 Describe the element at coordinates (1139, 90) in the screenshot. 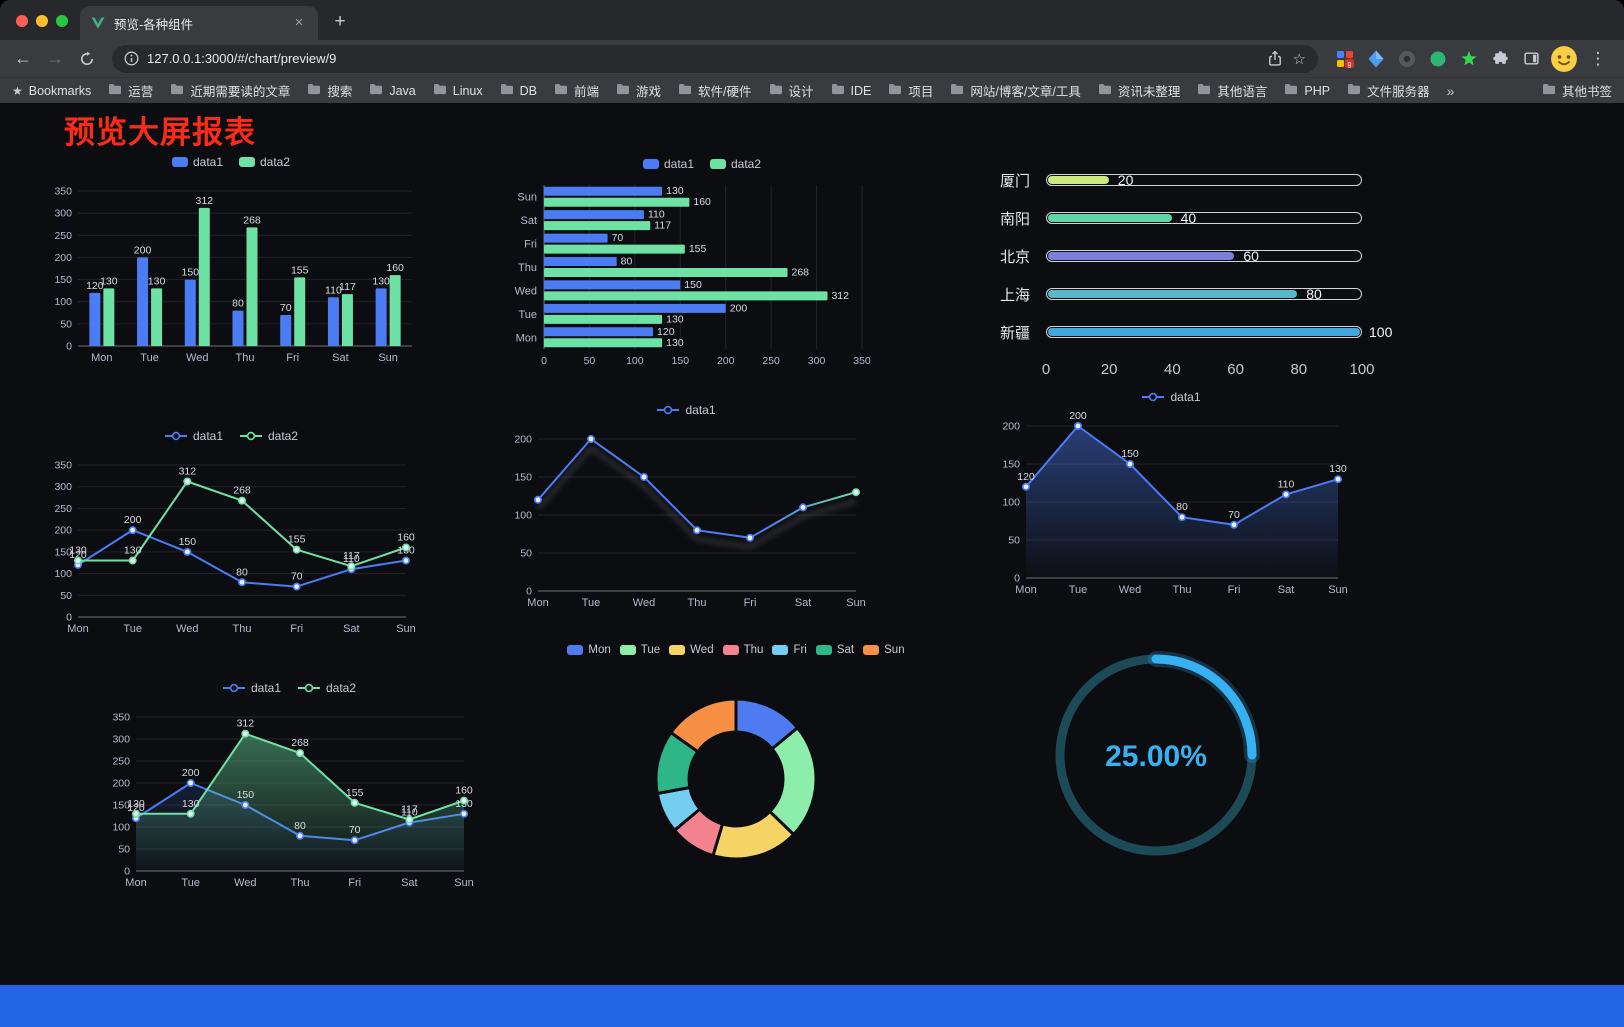

I see `bookmark-folder-资讯未整理: 资讯未整理` at that location.